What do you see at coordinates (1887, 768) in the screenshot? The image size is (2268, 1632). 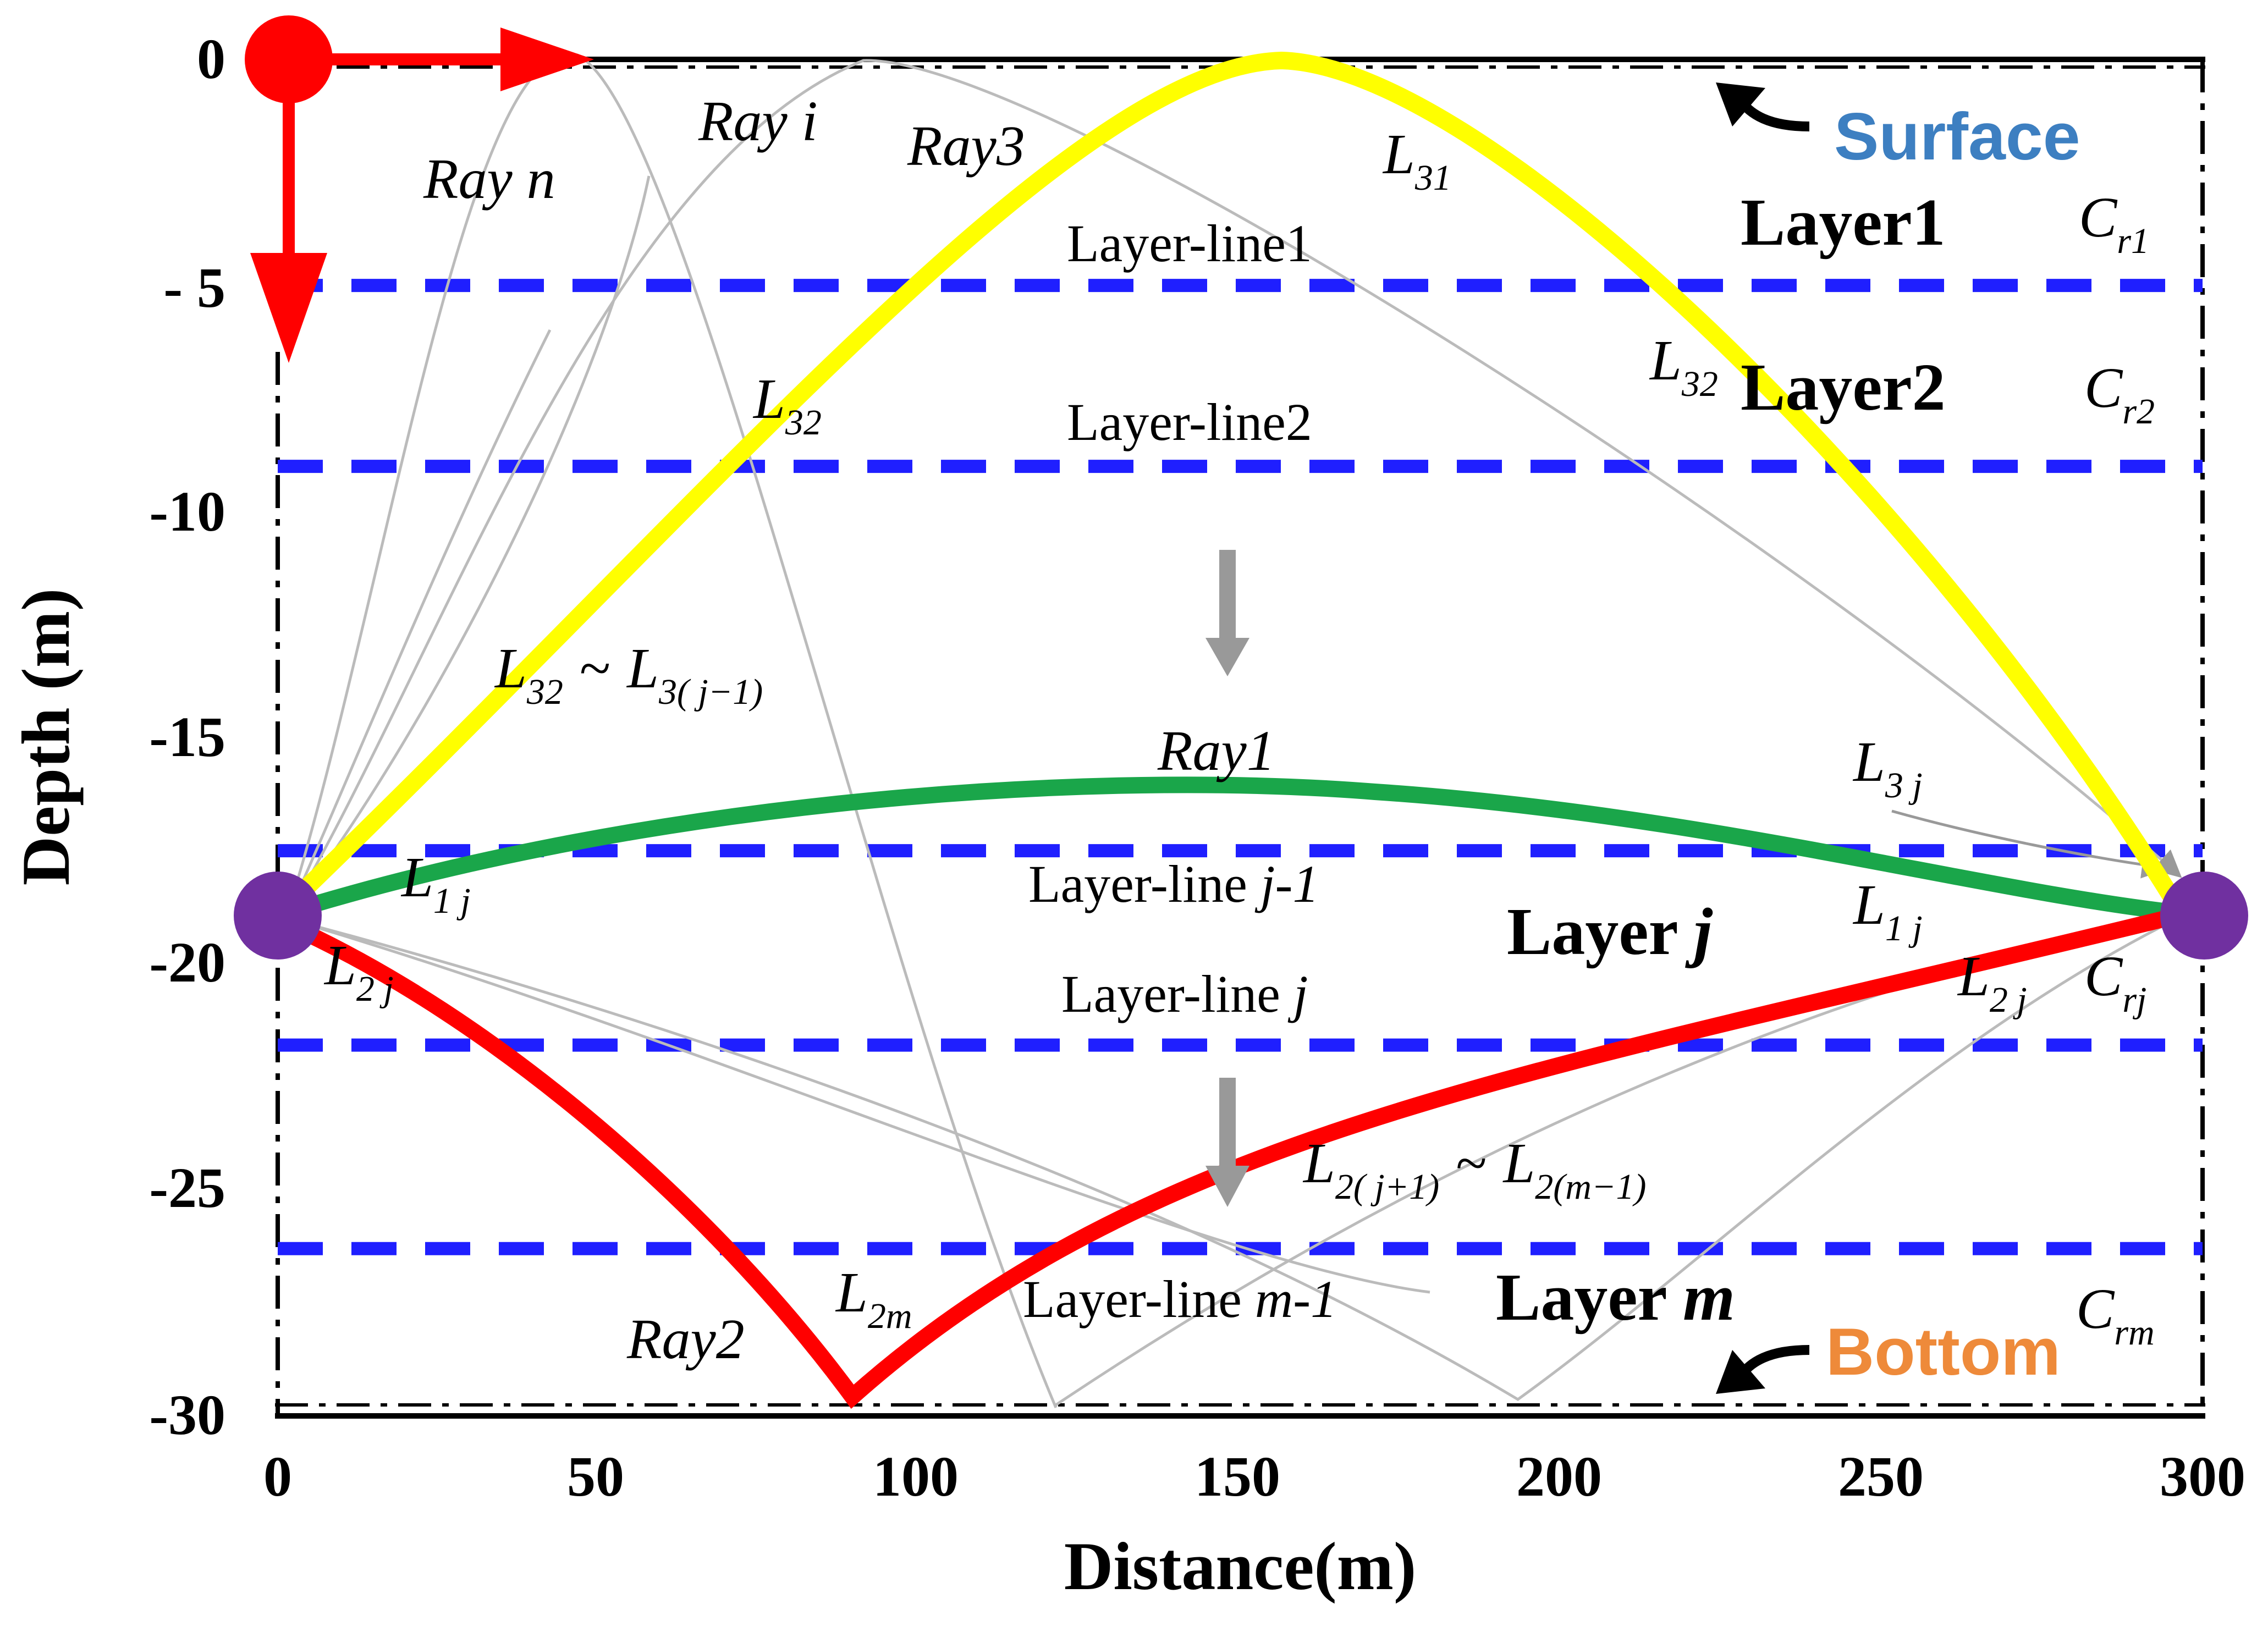 I see `L3j-label: L3 j` at bounding box center [1887, 768].